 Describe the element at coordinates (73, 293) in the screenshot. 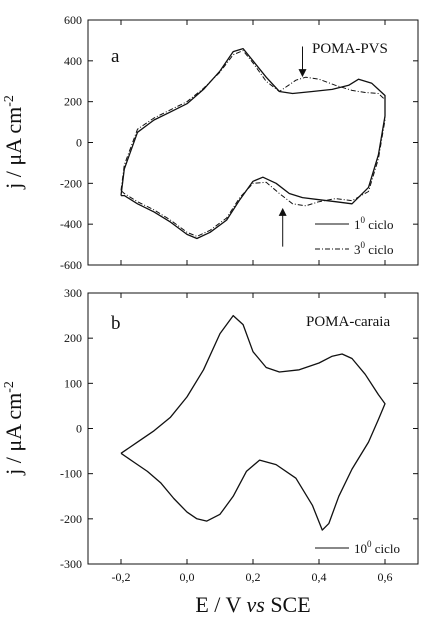

I see `panel-b-ytick-label: 300` at that location.